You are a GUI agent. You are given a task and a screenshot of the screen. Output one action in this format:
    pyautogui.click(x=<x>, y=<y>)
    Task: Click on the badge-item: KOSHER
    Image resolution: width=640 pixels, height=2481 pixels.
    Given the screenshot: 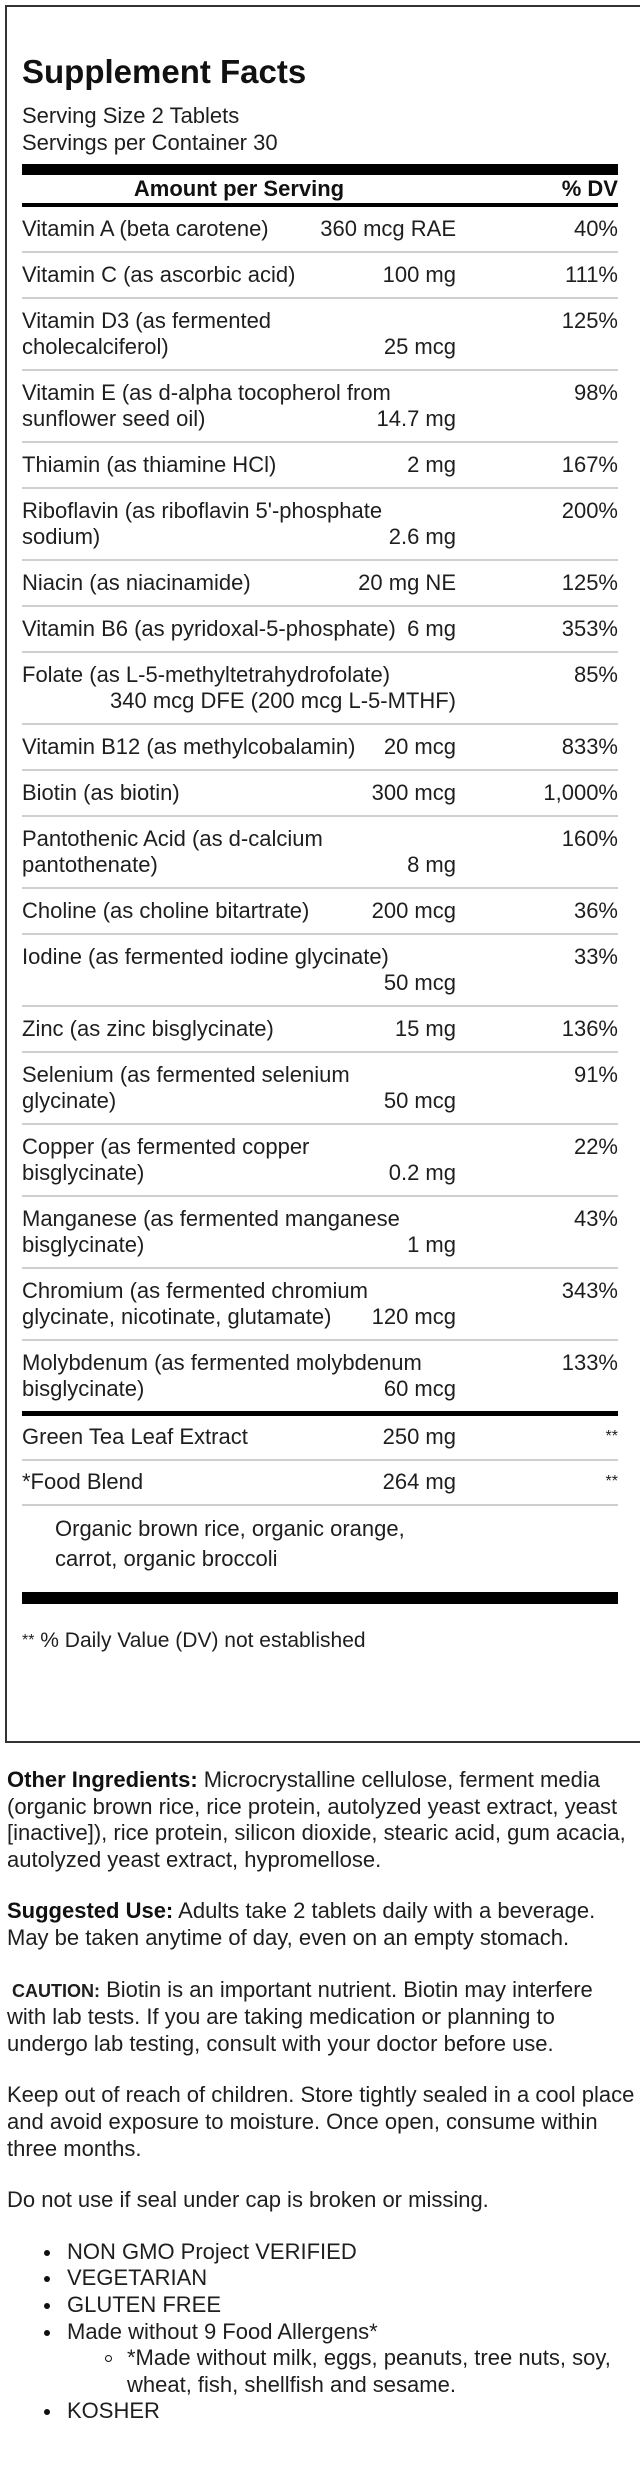 What is the action you would take?
    pyautogui.click(x=321, y=2411)
    